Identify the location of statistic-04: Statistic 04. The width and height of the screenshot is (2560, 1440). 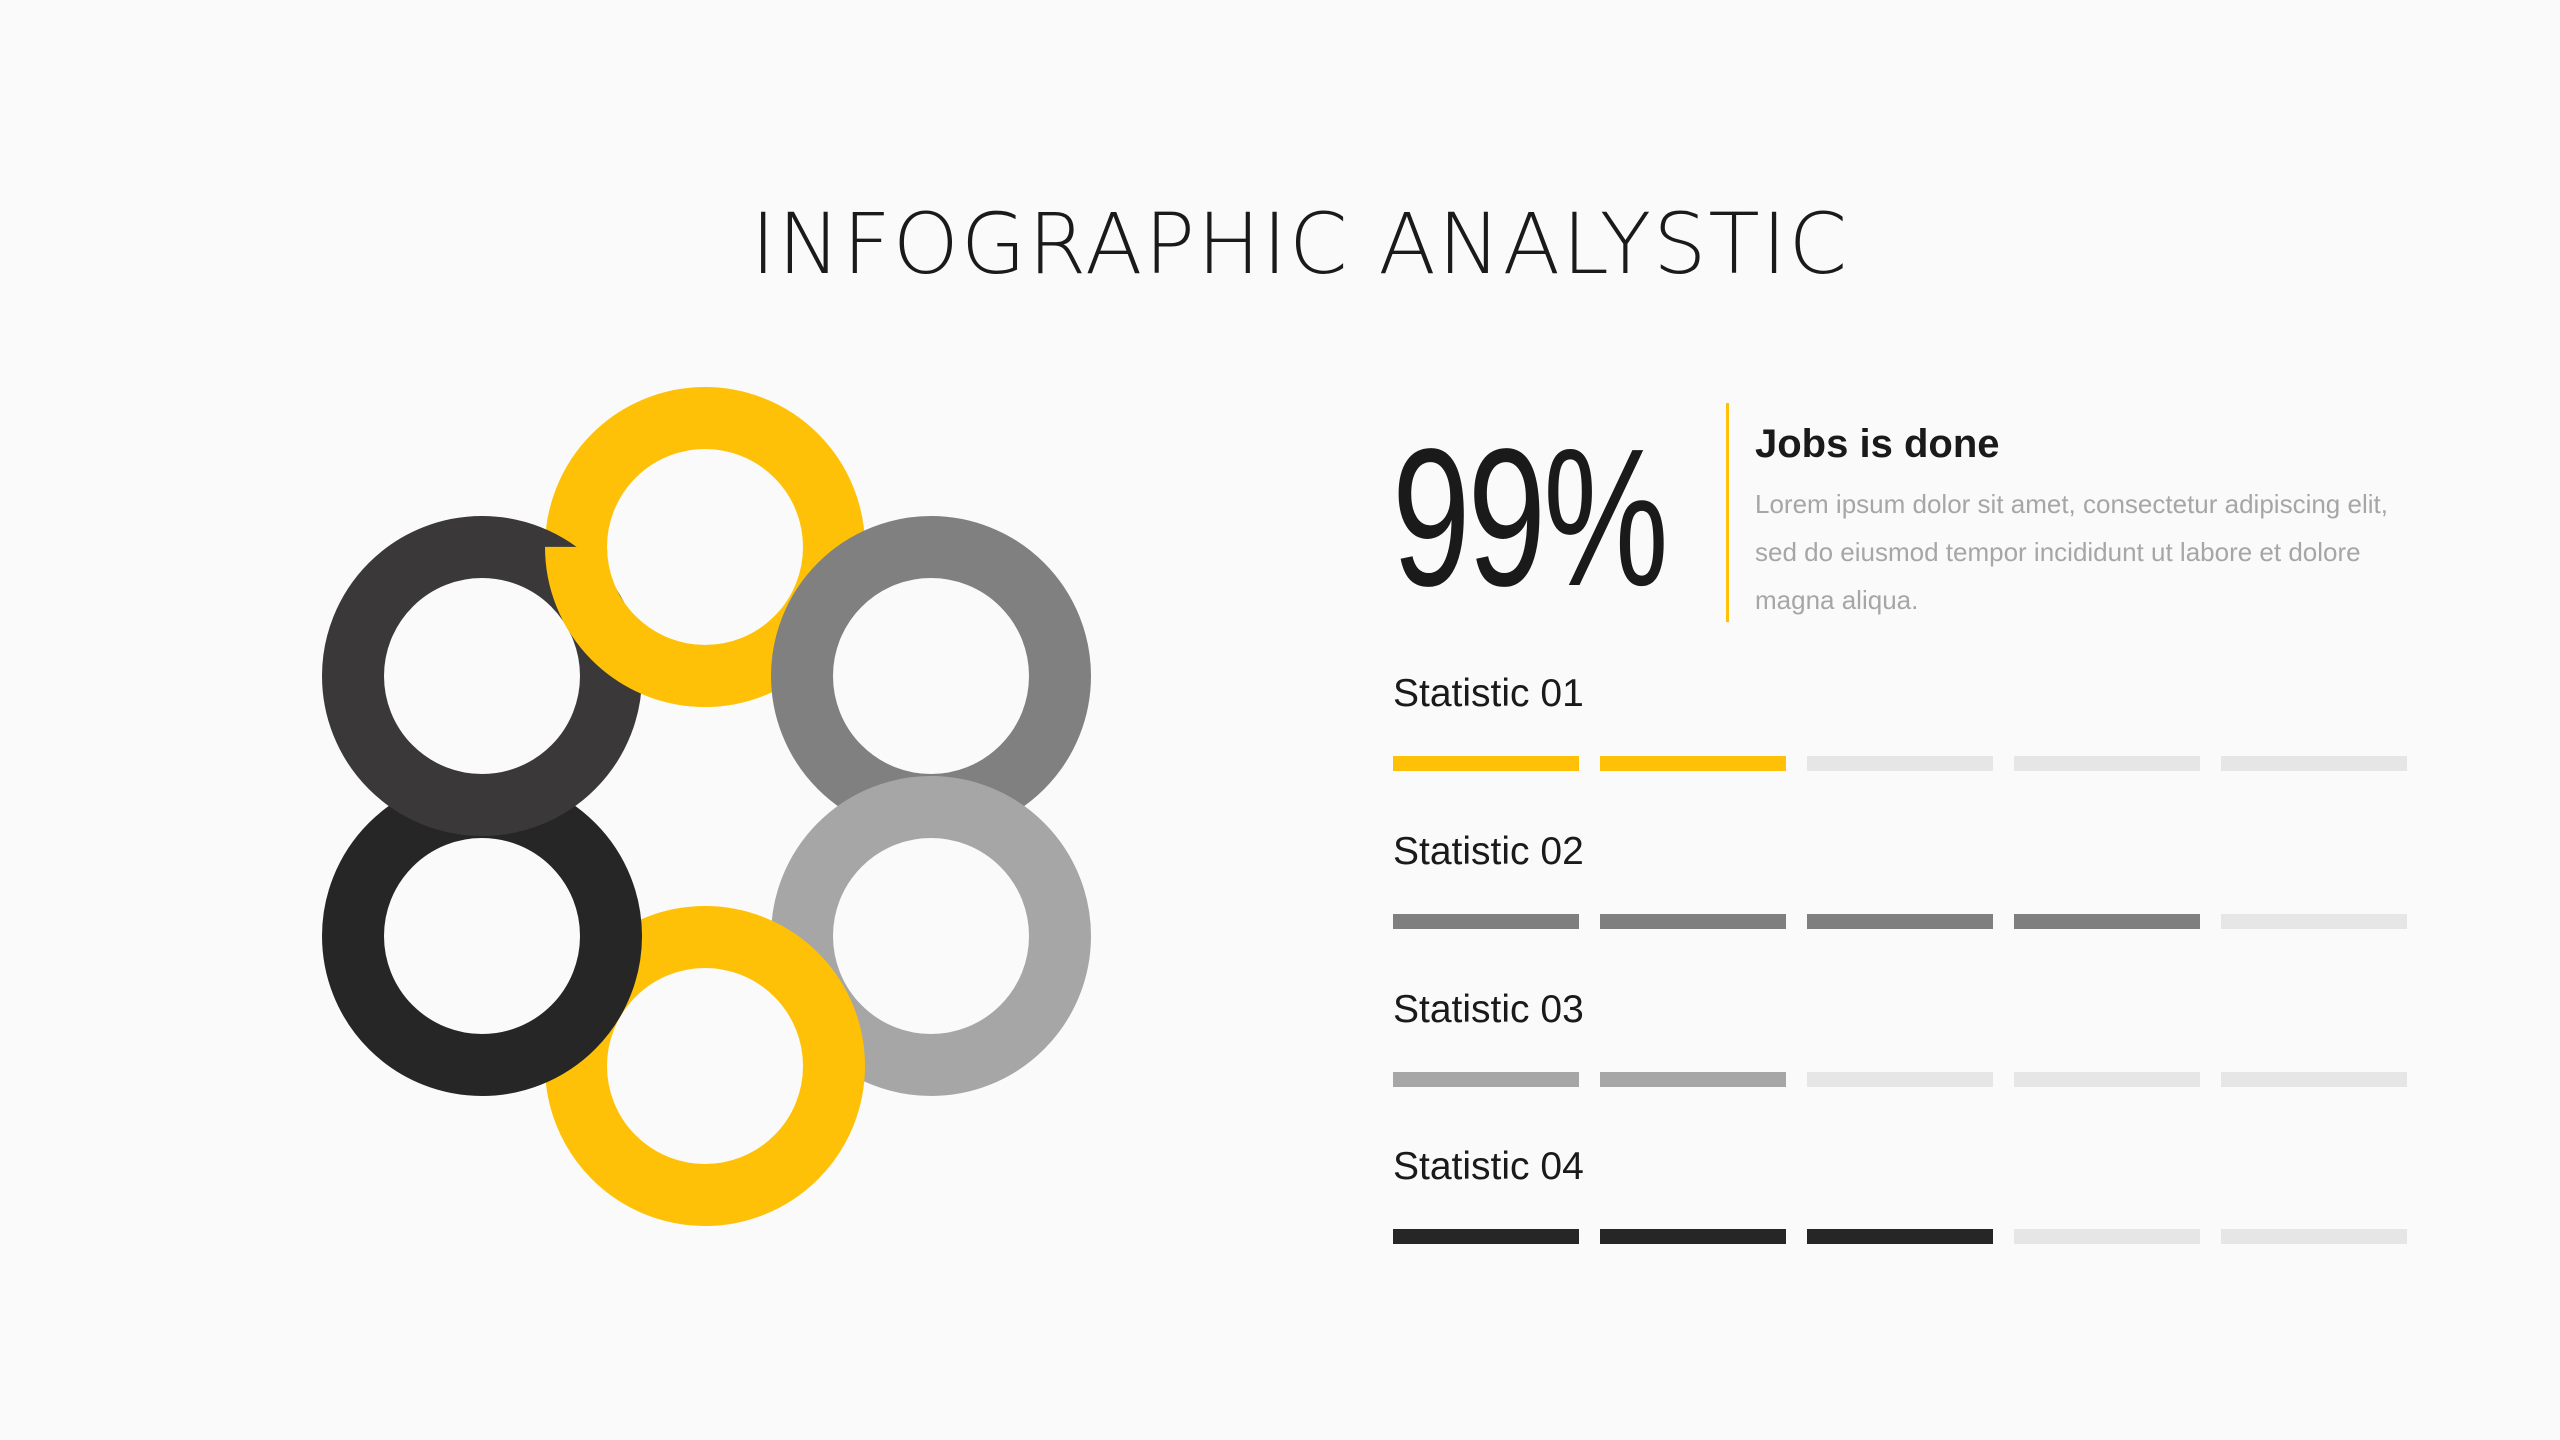
(1900, 1194).